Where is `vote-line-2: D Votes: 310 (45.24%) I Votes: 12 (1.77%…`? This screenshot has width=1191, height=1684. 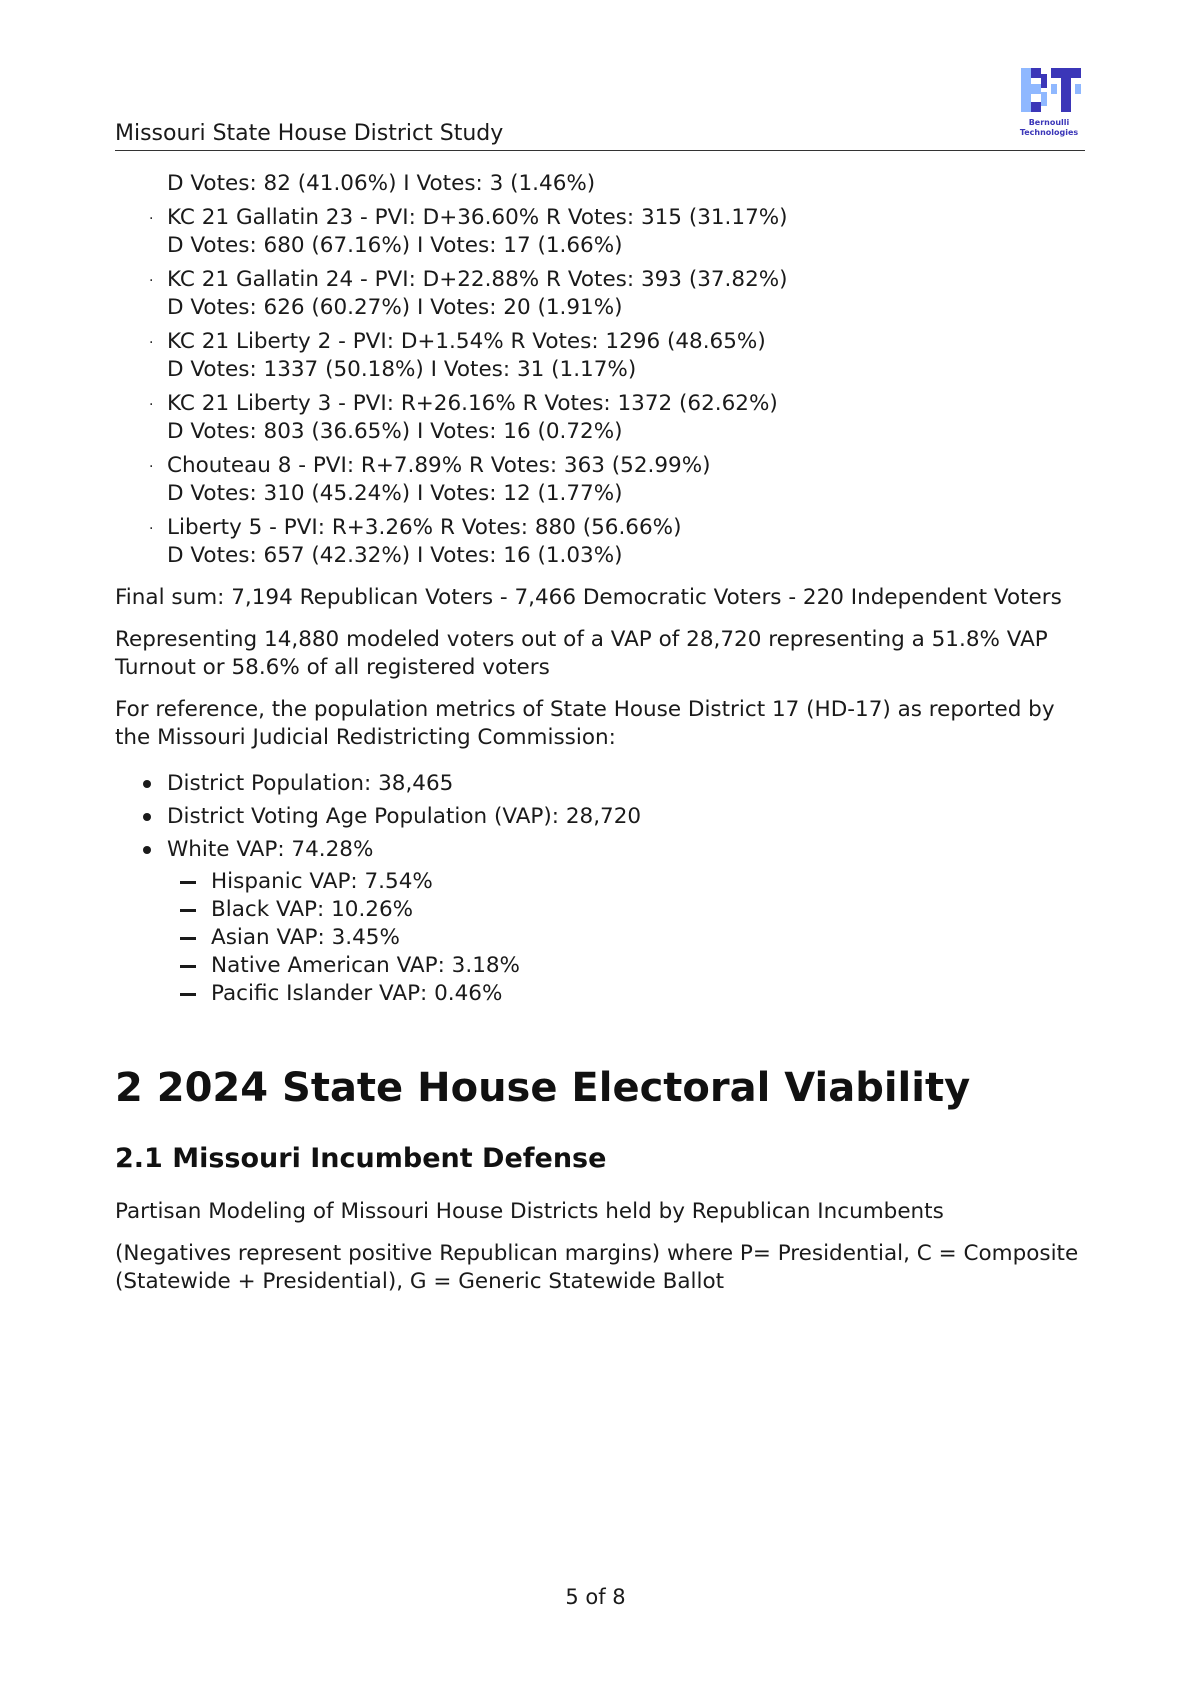 vote-line-2: D Votes: 310 (45.24%) I Votes: 12 (1.77%… is located at coordinates (395, 493).